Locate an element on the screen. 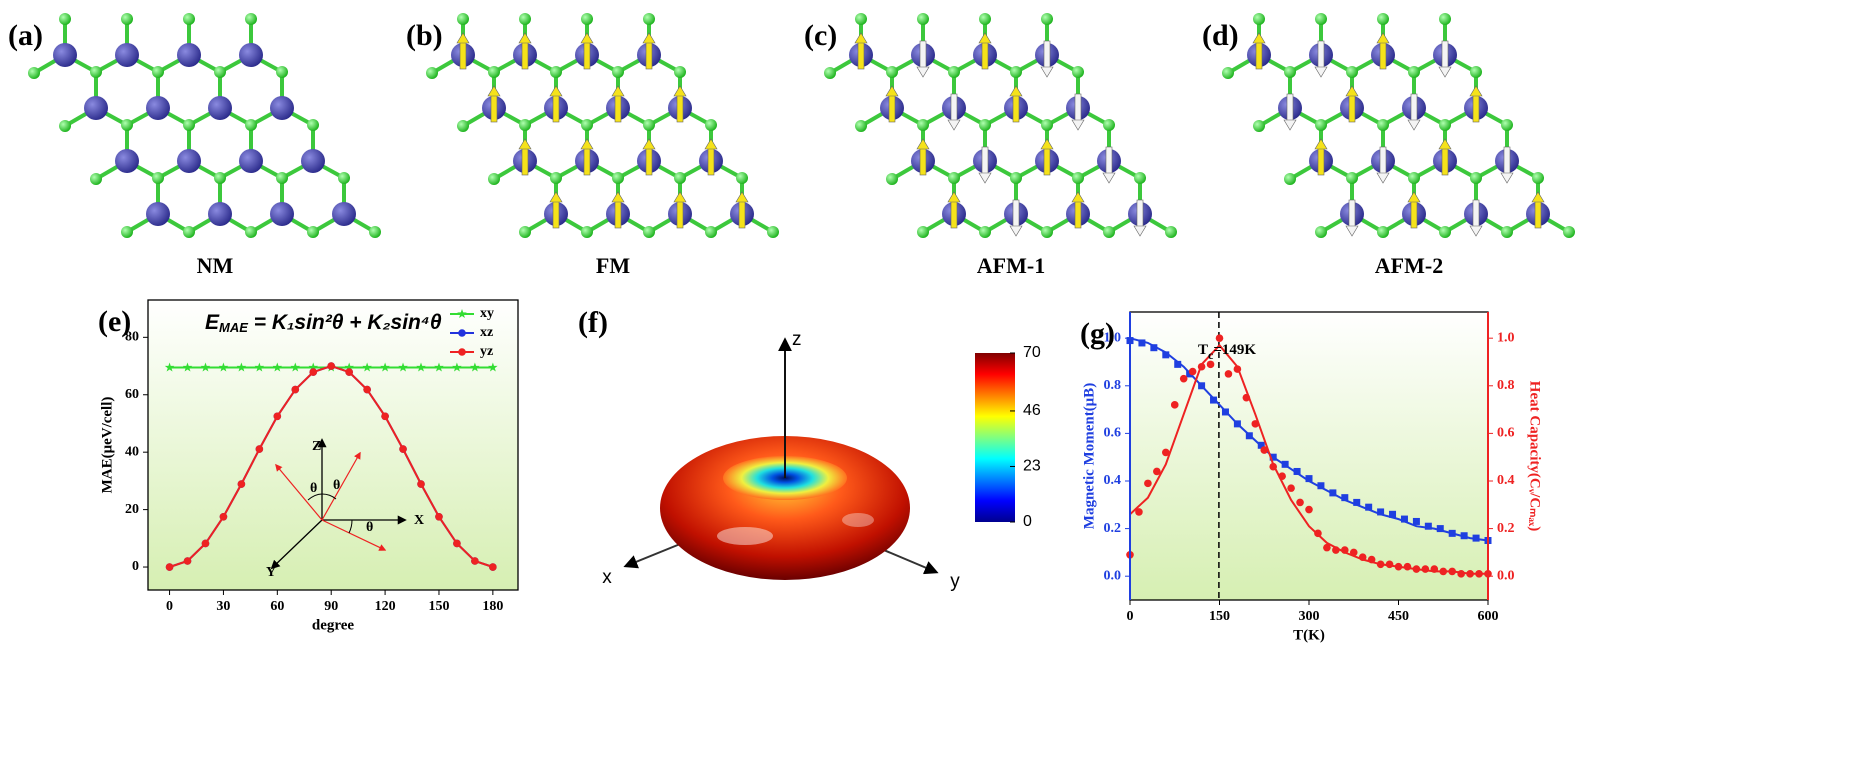  colorbar-tick-label: 0 is located at coordinates (1027, 521).